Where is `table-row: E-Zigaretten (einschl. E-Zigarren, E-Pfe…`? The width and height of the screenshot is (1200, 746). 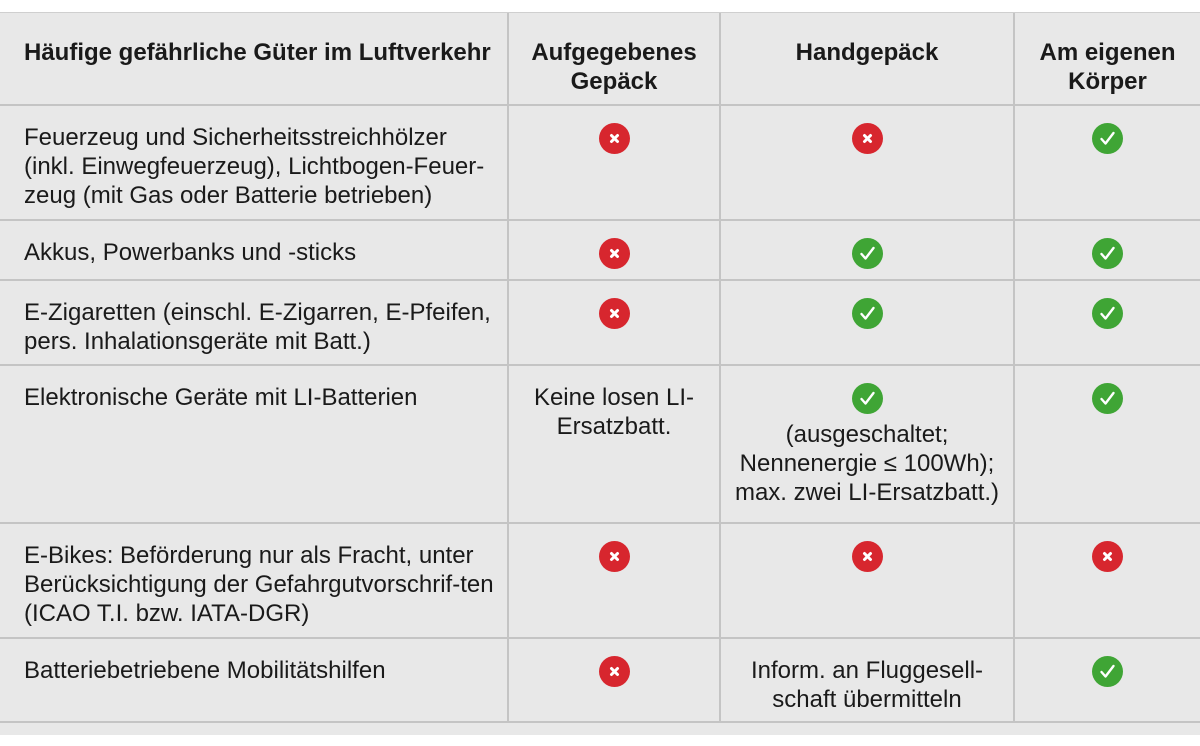
table-row: E-Zigaretten (einschl. E-Zigarren, E-Pfe… is located at coordinates (600, 323).